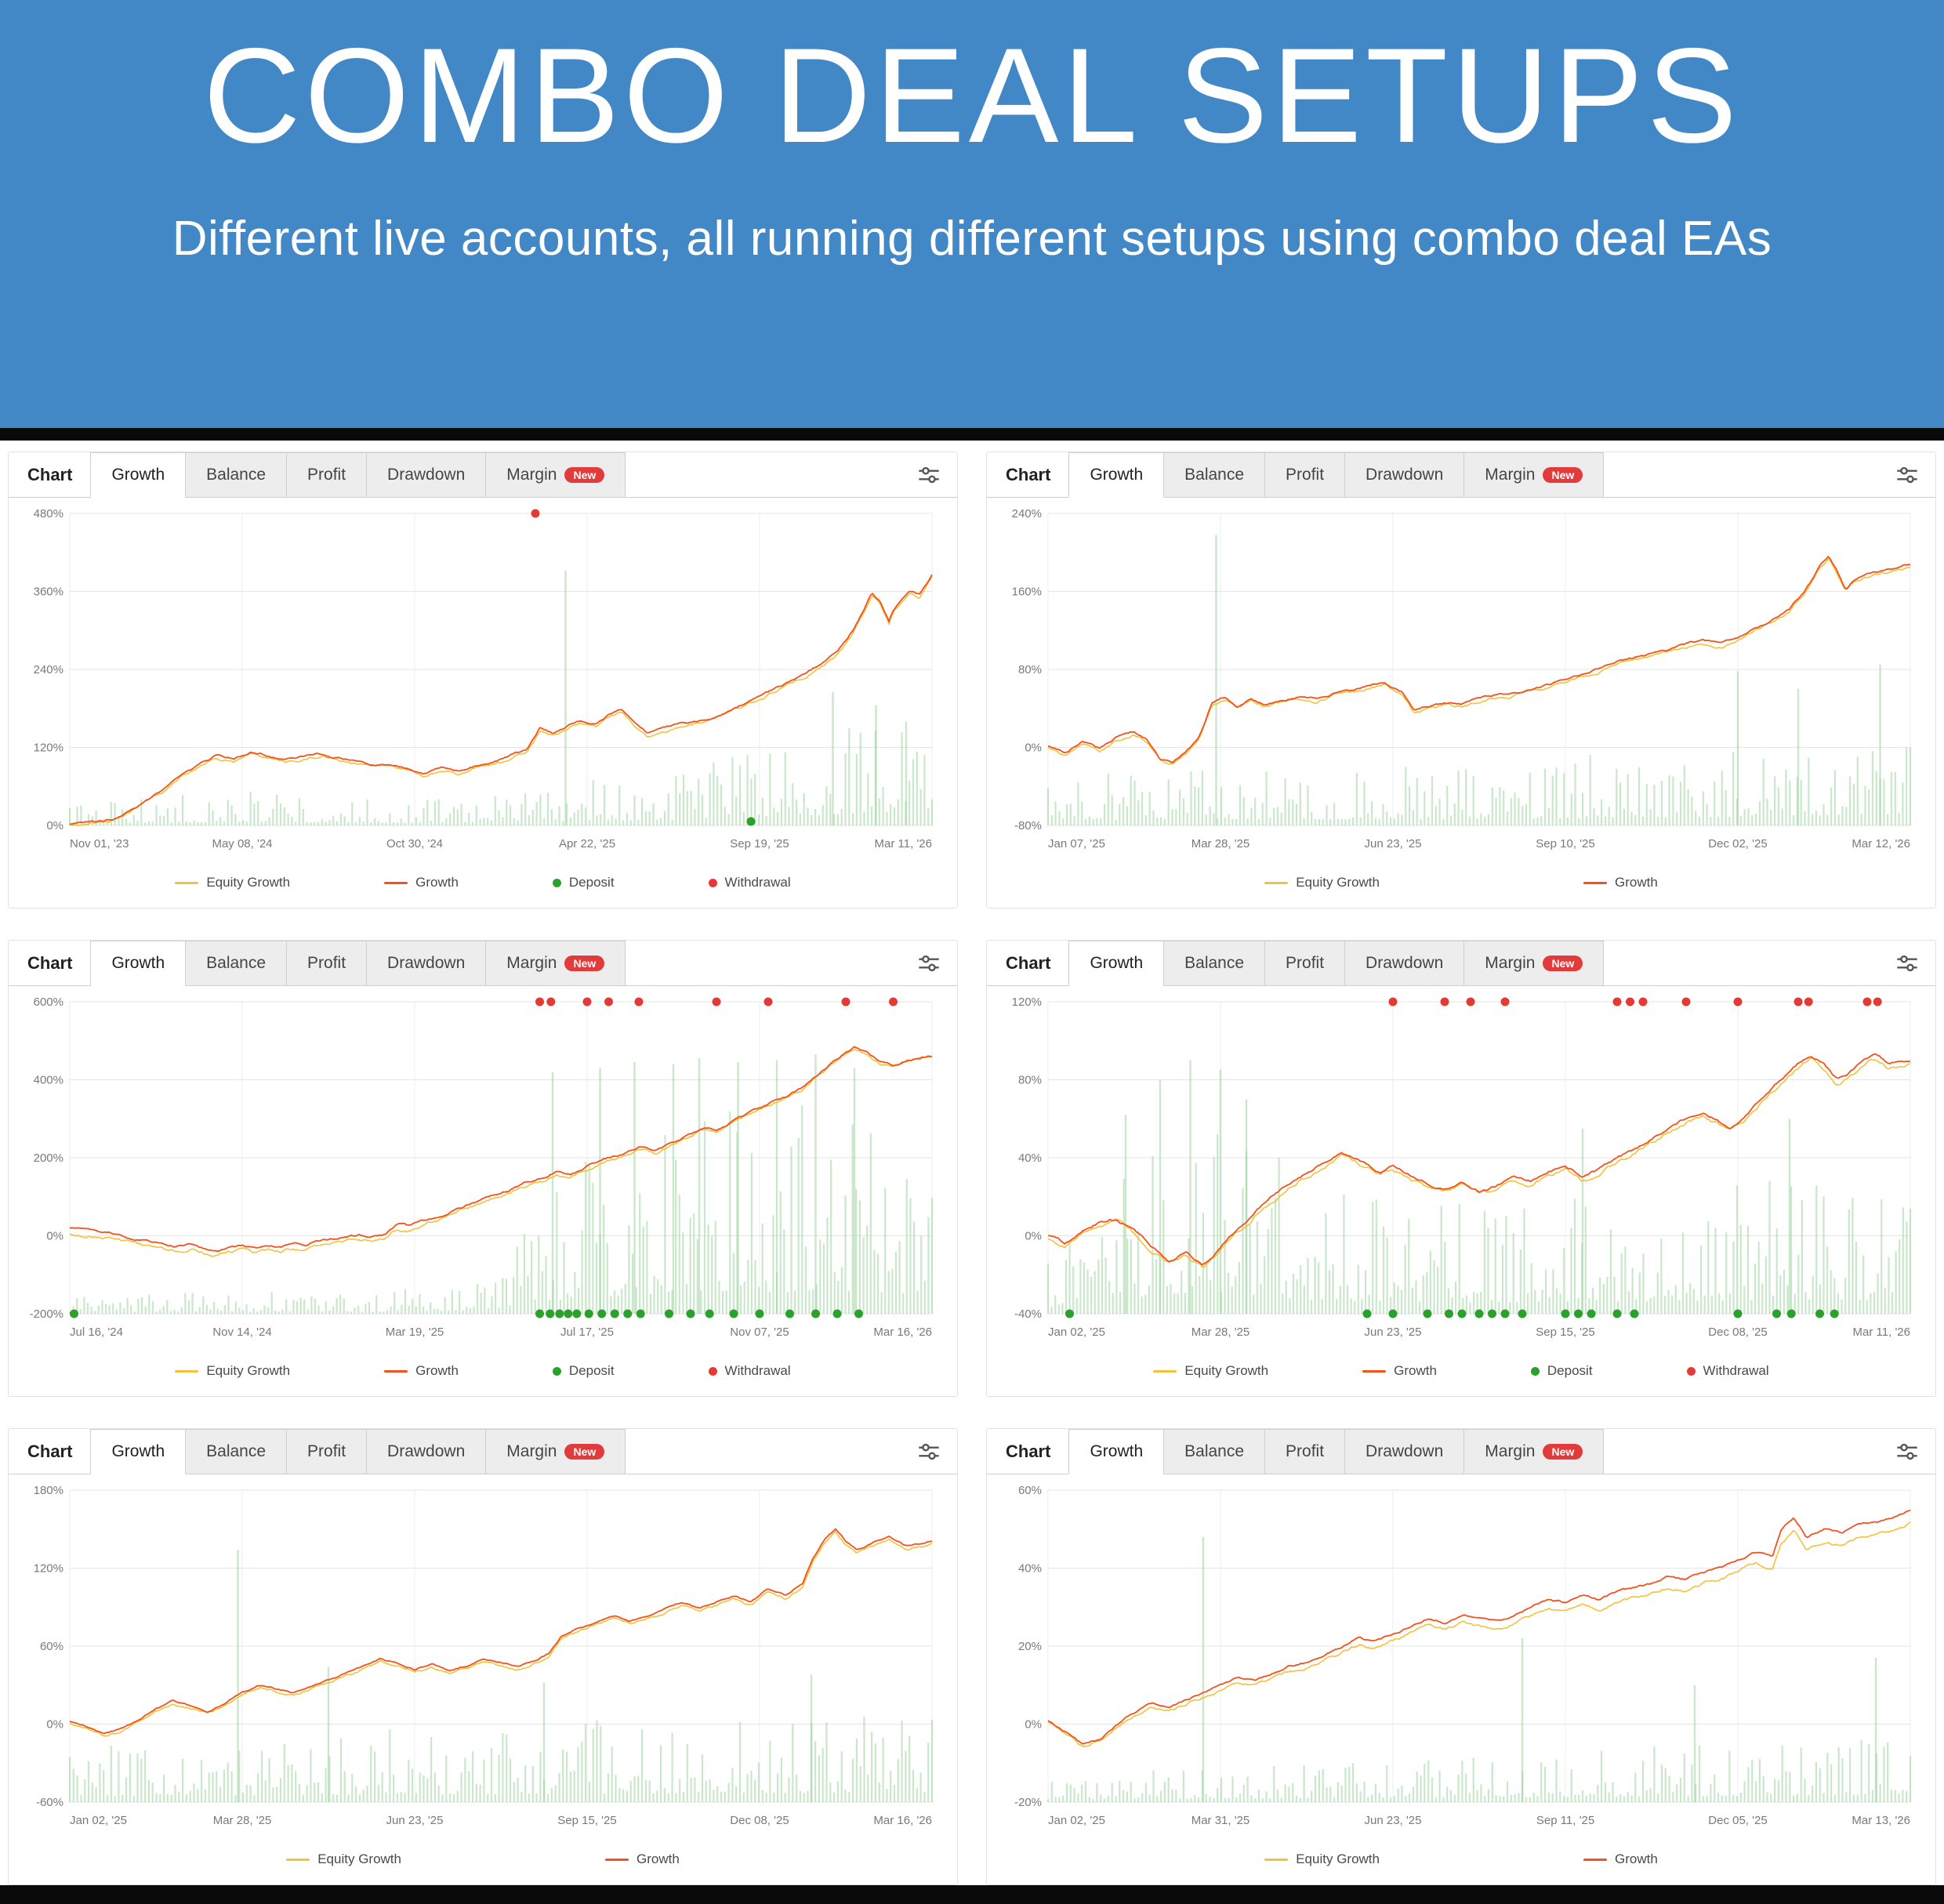  Describe the element at coordinates (48, 1080) in the screenshot. I see `svg-text: 400%` at that location.